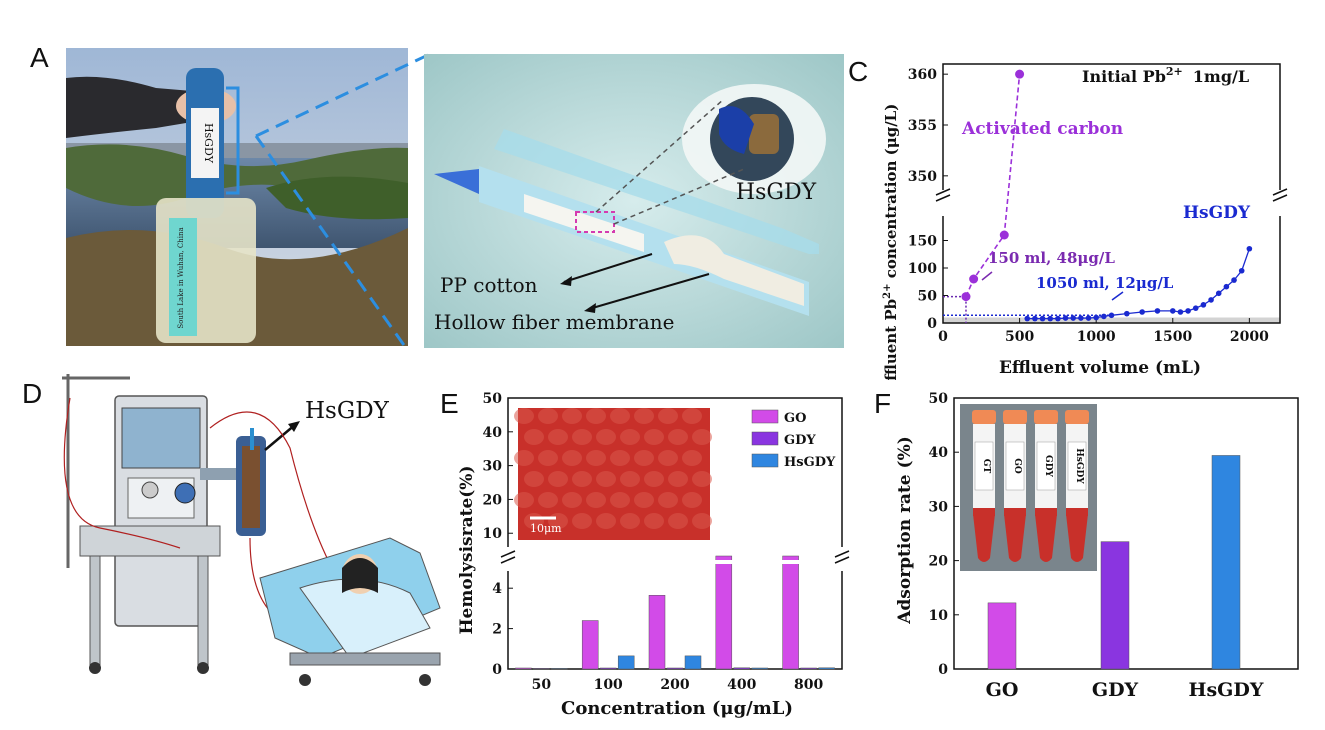  I want to click on pp-cotton-label: PP cotton, so click(489, 285).